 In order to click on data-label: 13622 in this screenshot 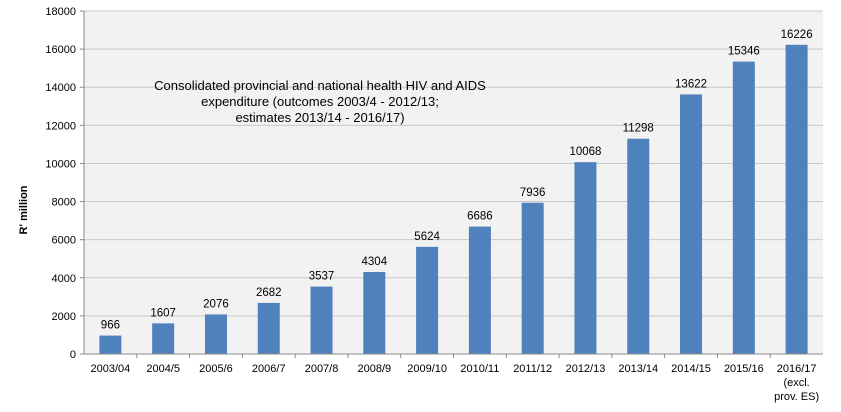, I will do `click(691, 84)`.